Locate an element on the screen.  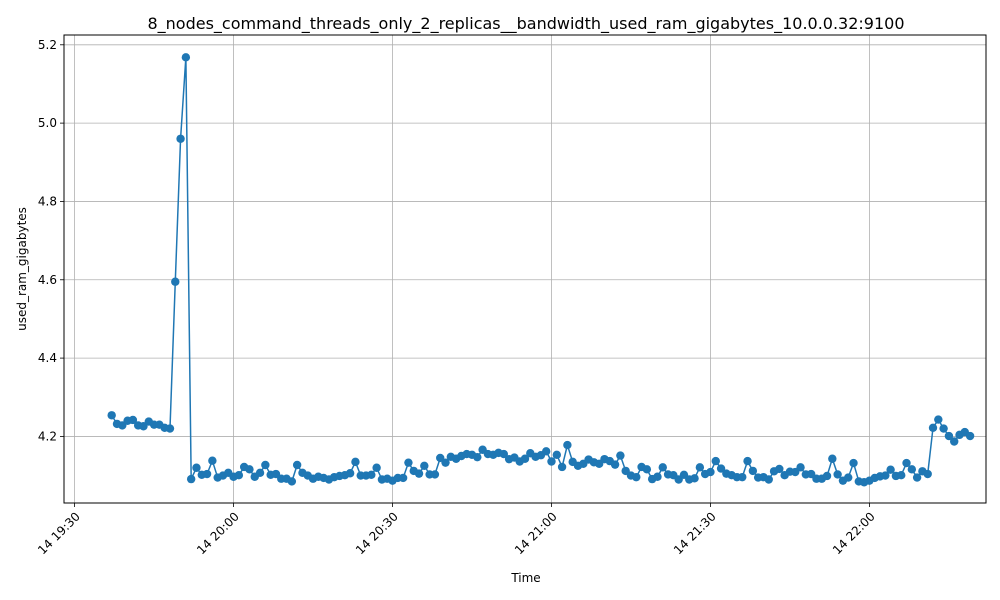
y-tick-label: 4.2 is located at coordinates (47, 436).